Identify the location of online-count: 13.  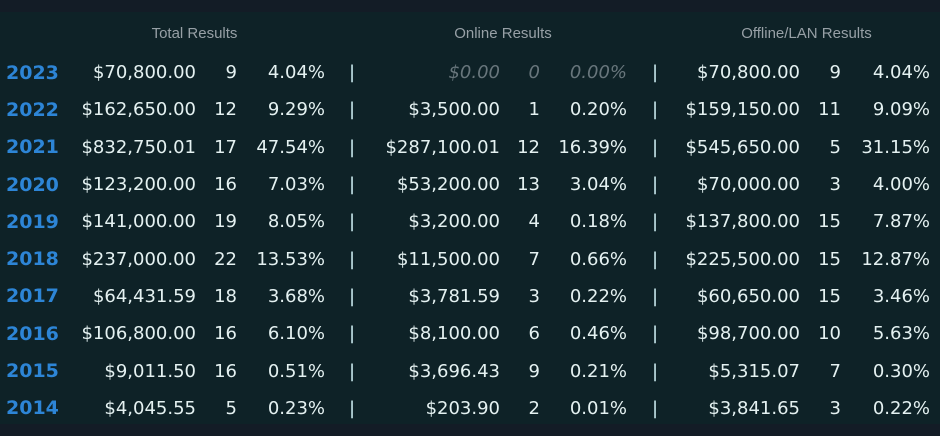
(528, 185).